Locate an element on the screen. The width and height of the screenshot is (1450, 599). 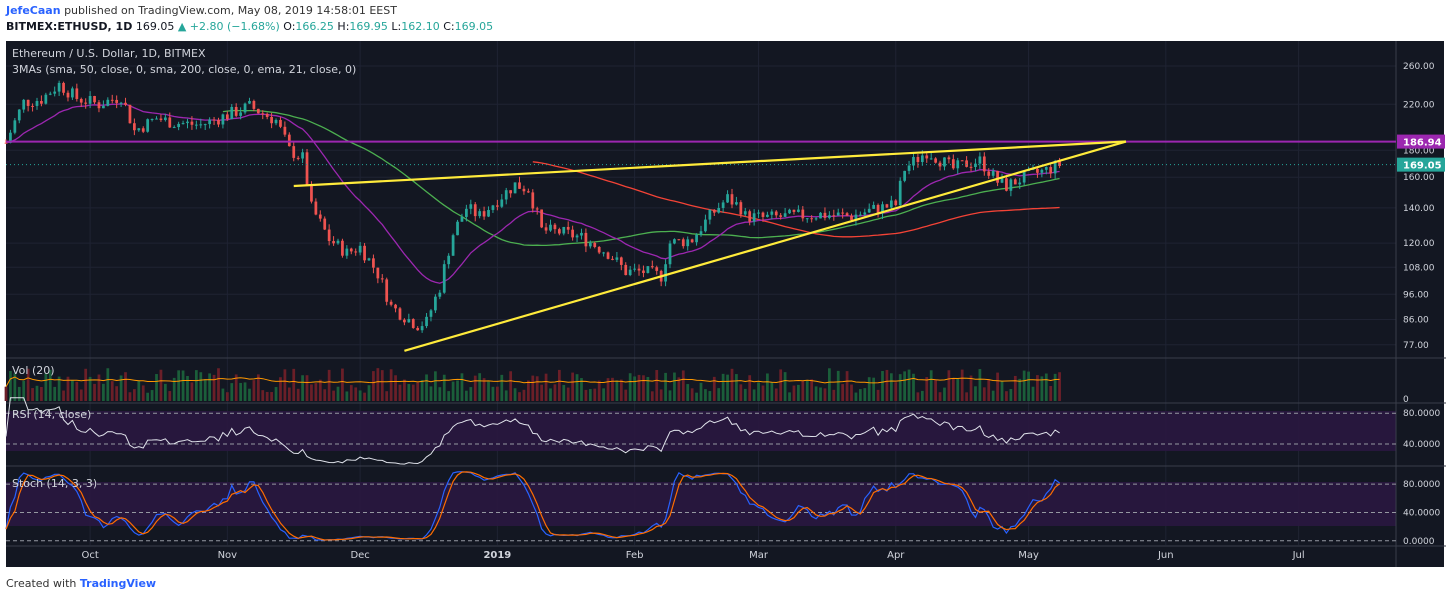
tradingview-logo: TradingView is located at coordinates (118, 583).